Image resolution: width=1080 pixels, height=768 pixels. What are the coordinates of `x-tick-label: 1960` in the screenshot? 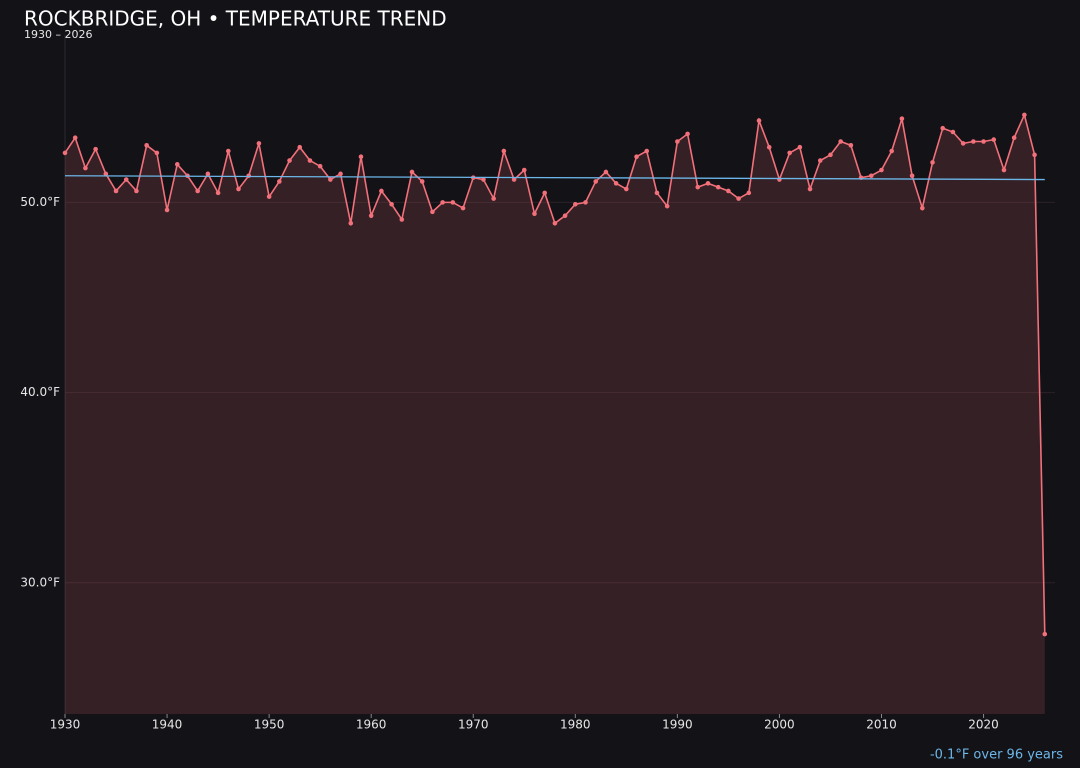 It's located at (371, 725).